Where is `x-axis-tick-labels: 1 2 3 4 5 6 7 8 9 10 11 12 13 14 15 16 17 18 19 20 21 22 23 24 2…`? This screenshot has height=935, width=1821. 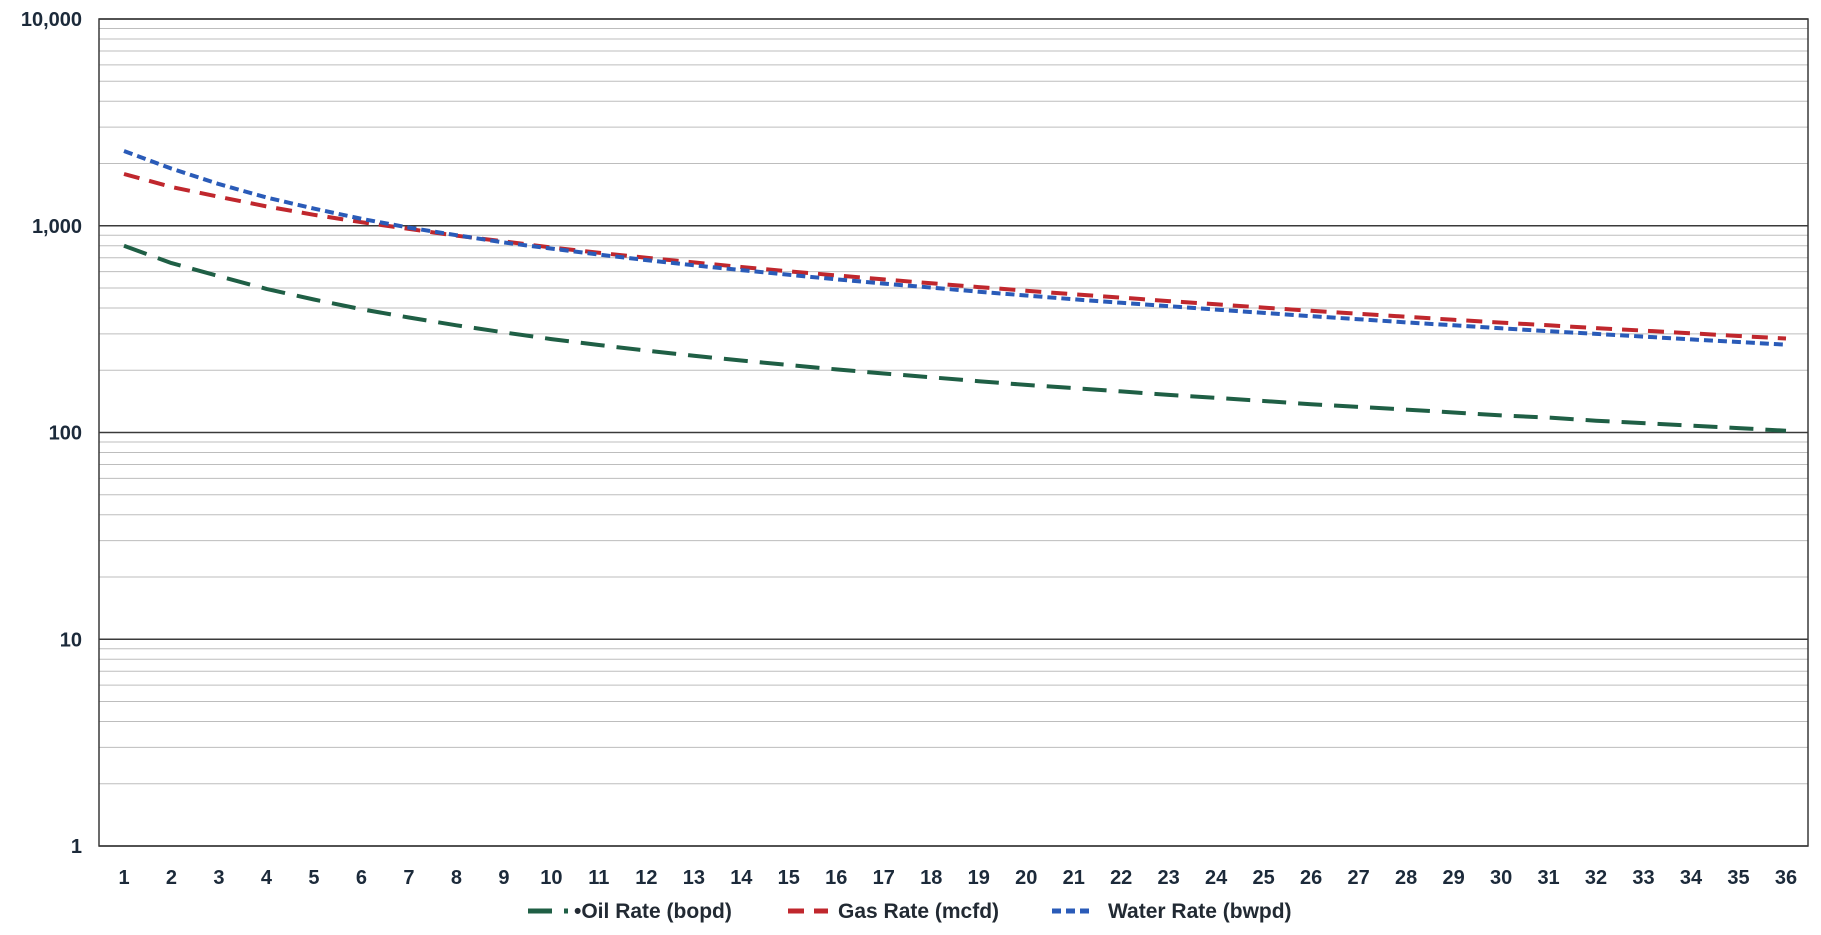
x-axis-tick-labels: 1 2 3 4 5 6 7 8 9 10 11 12 13 14 15 16 17 18 19 20 21 22 23 24 2… is located at coordinates (957, 878).